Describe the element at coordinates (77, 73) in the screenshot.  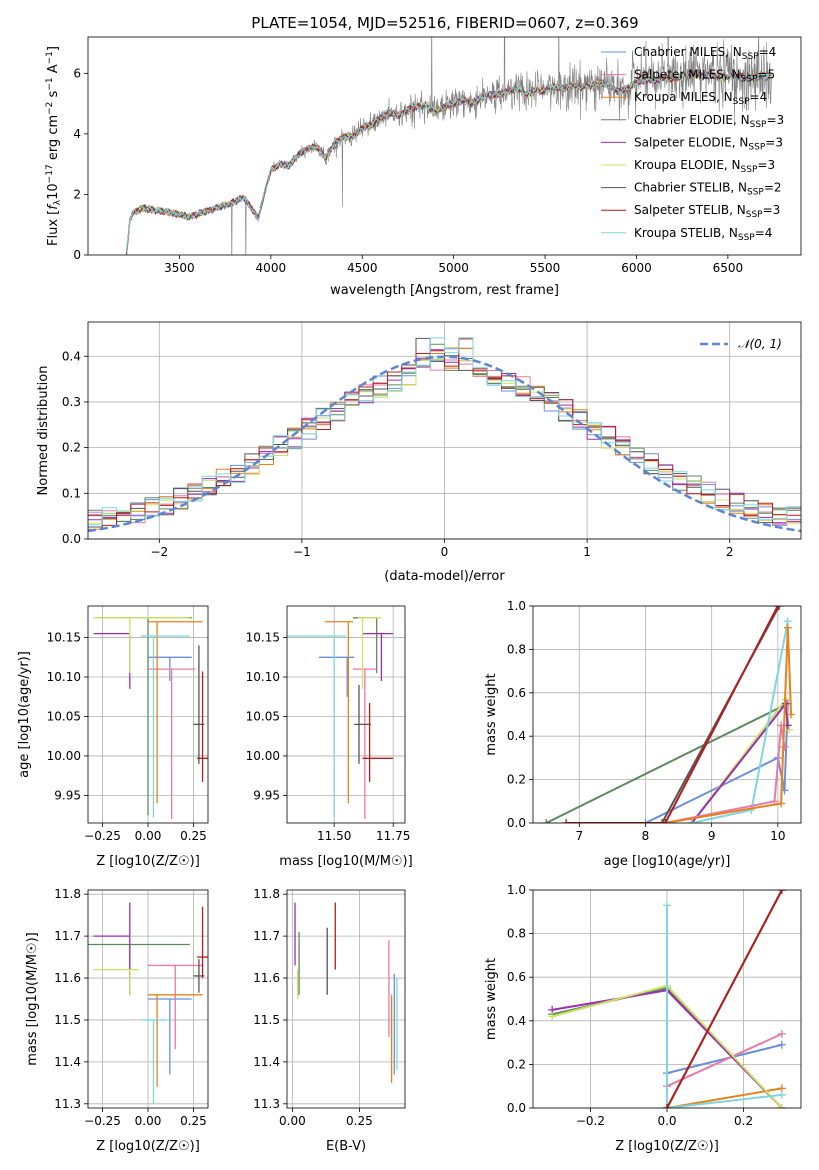
I see `y-tick-label: 6` at that location.